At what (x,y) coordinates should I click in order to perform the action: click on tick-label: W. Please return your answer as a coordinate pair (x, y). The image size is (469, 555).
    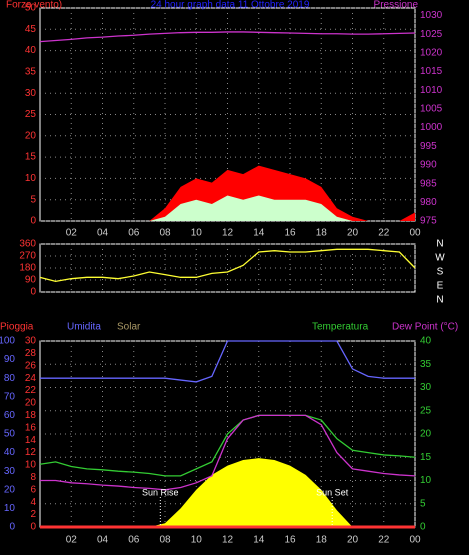
    Looking at the image, I should click on (440, 258).